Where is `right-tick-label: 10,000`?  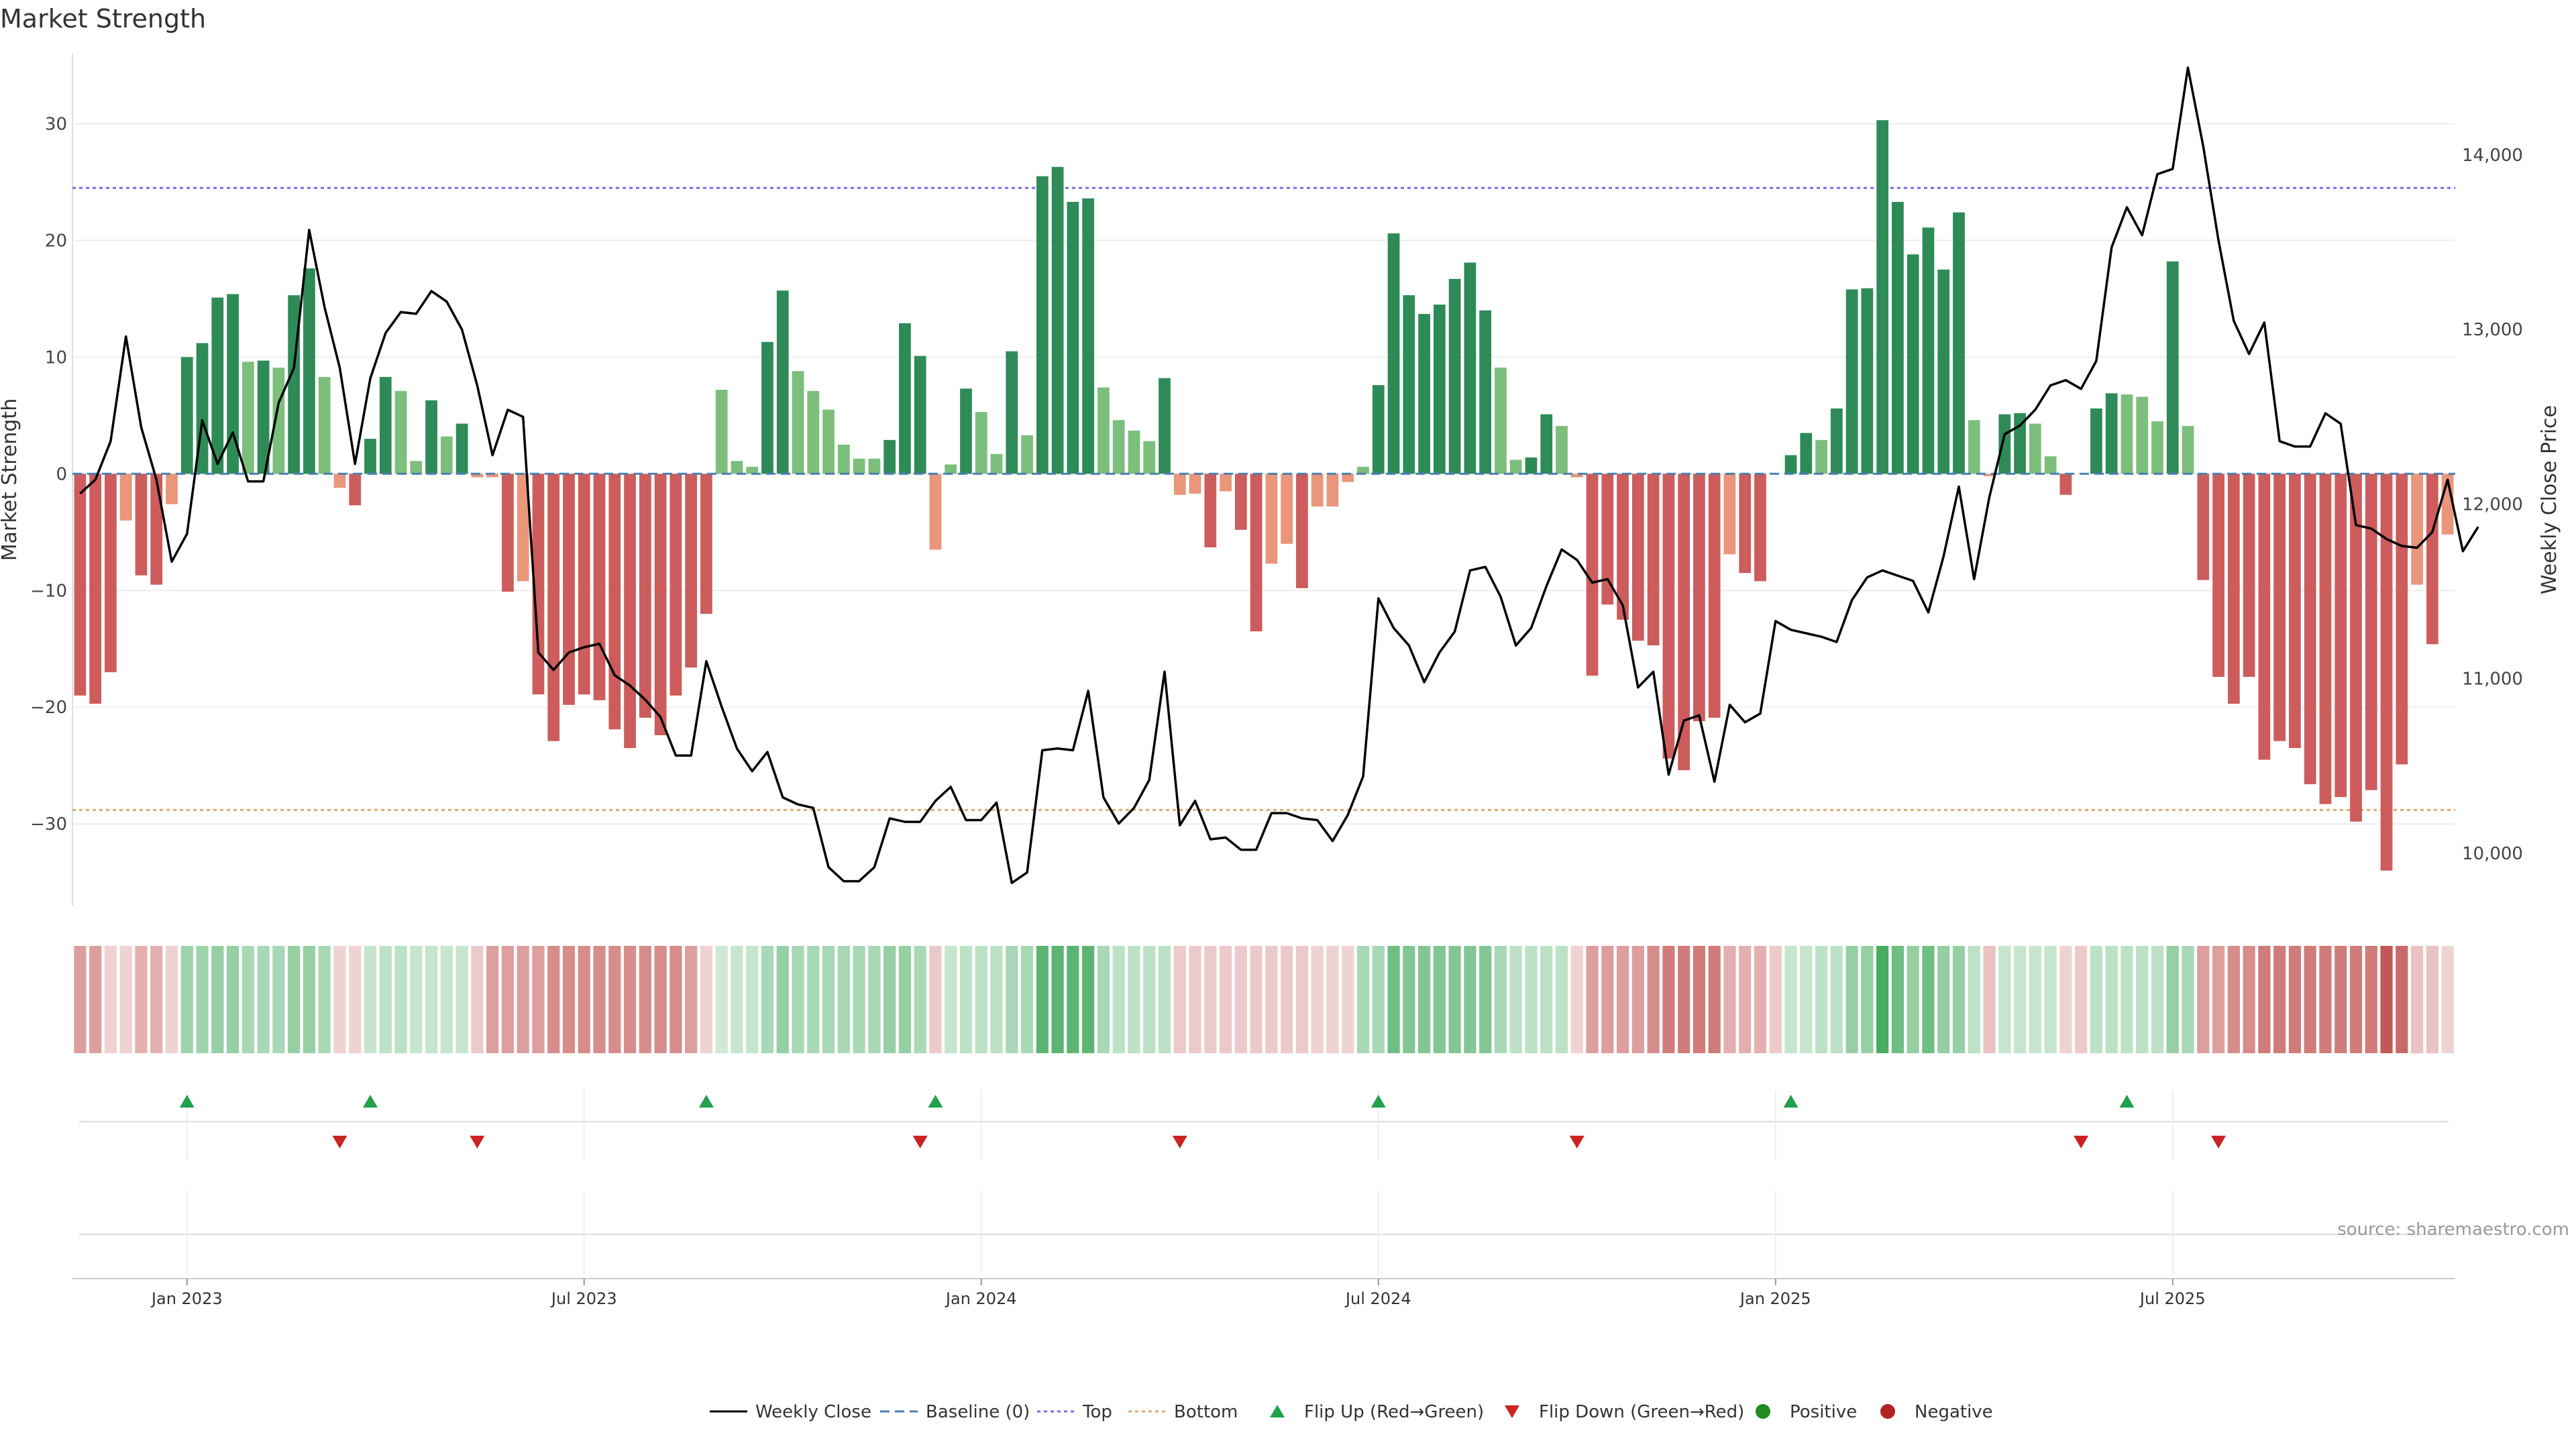
right-tick-label: 10,000 is located at coordinates (2492, 854).